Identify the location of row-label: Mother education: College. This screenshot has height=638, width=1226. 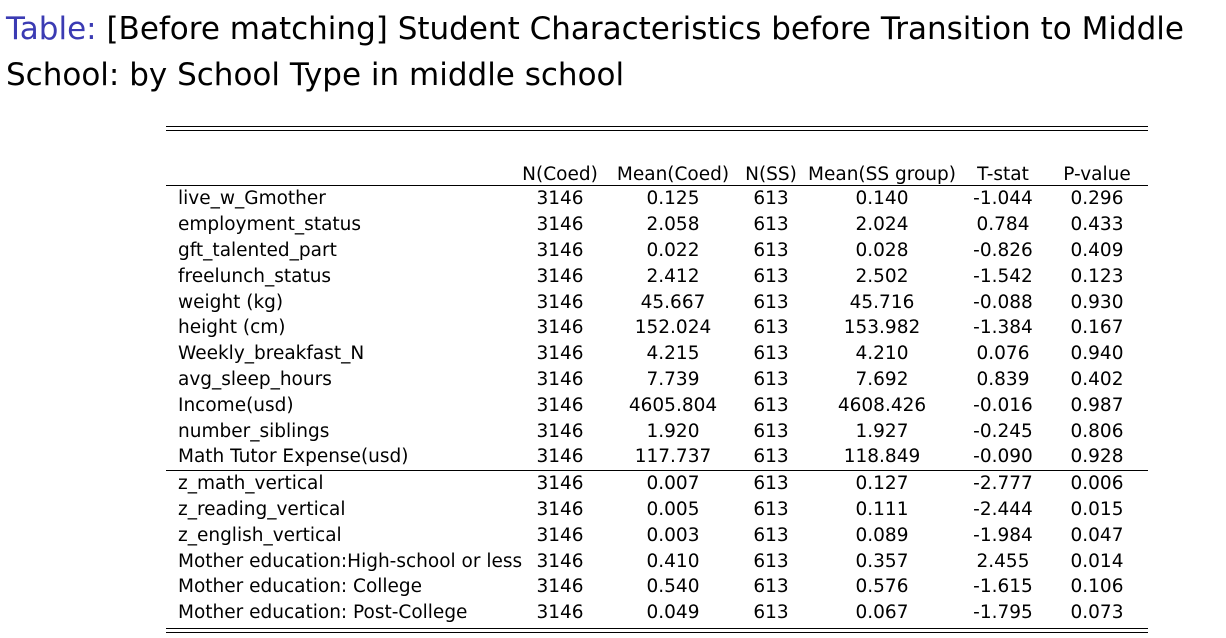
(300, 587).